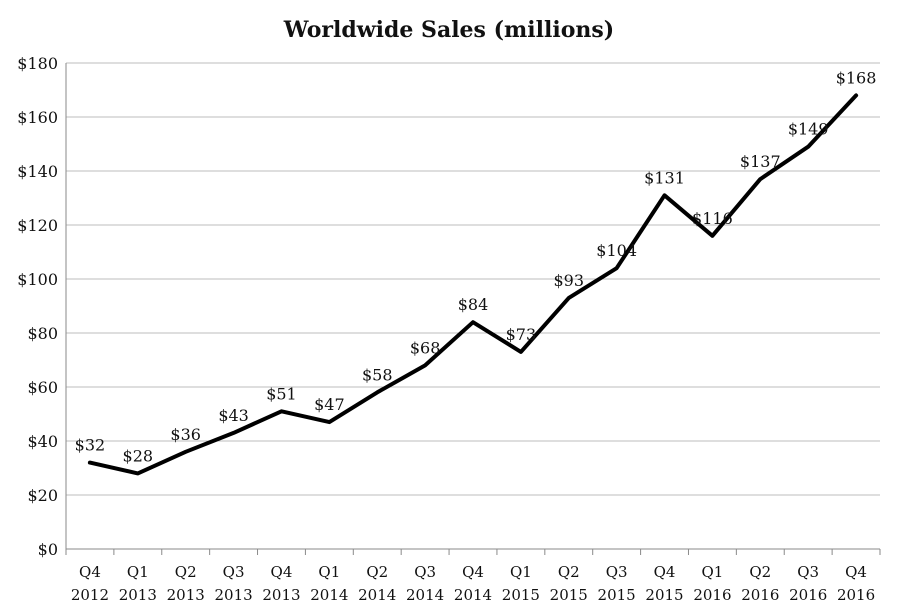 The image size is (900, 616). I want to click on data-label: $58, so click(377, 374).